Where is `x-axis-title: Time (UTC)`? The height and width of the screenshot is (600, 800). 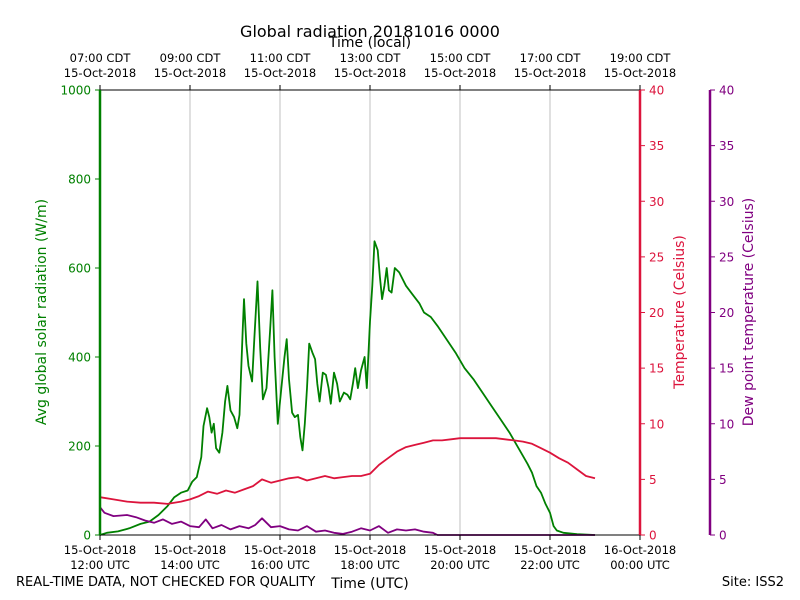 x-axis-title: Time (UTC) is located at coordinates (369, 584).